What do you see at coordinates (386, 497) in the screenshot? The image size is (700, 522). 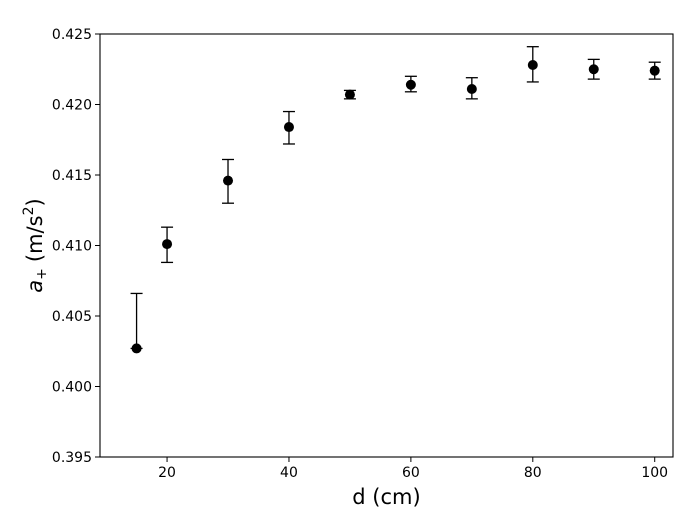 I see `x-axis-label: d (cm)` at bounding box center [386, 497].